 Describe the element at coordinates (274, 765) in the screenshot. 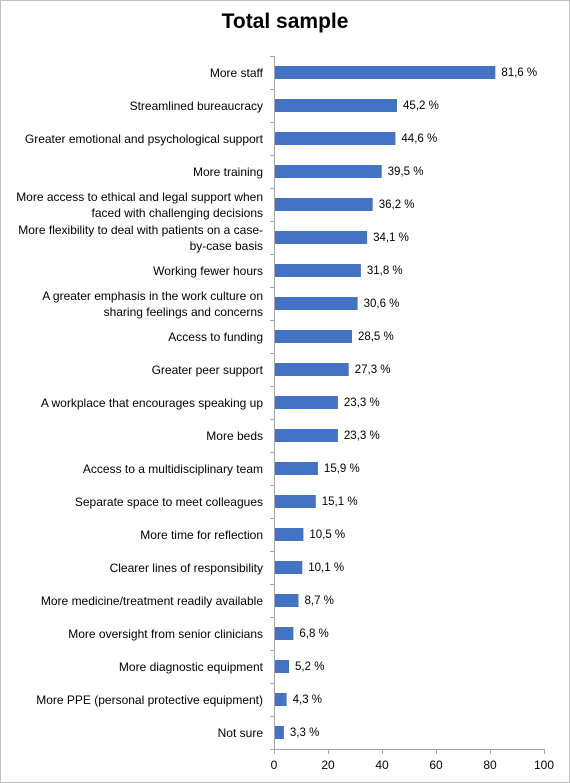

I see `x-tick-label: 0` at that location.